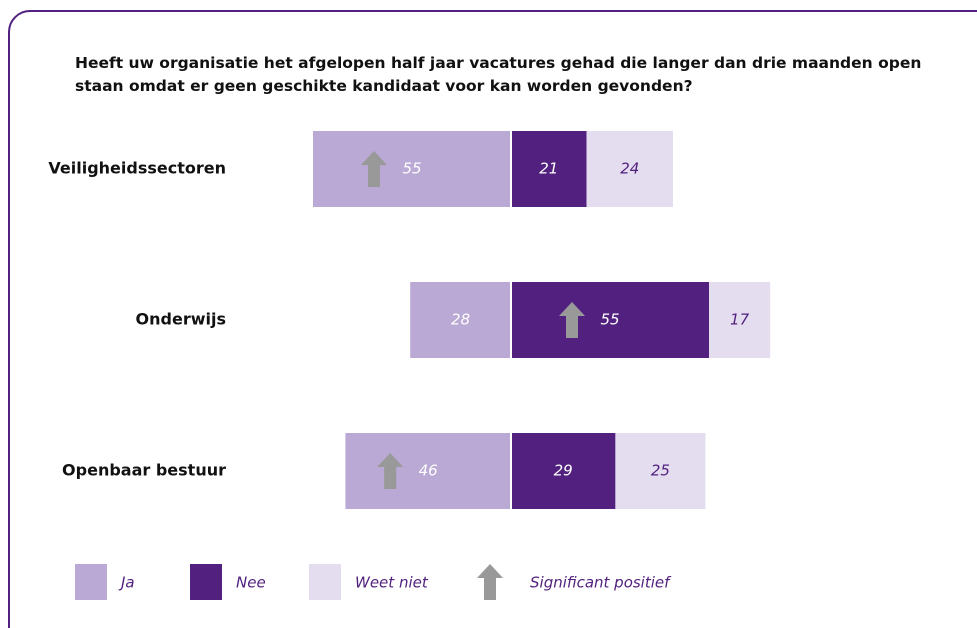  I want to click on category-label: Onderwijs, so click(181, 319).